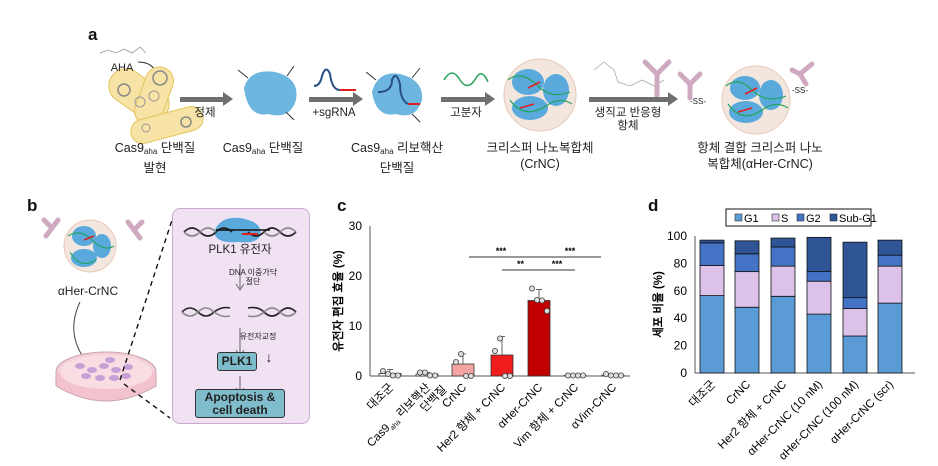  I want to click on x-tick-label: Vim 항체 + CrNC, so click(546, 416).